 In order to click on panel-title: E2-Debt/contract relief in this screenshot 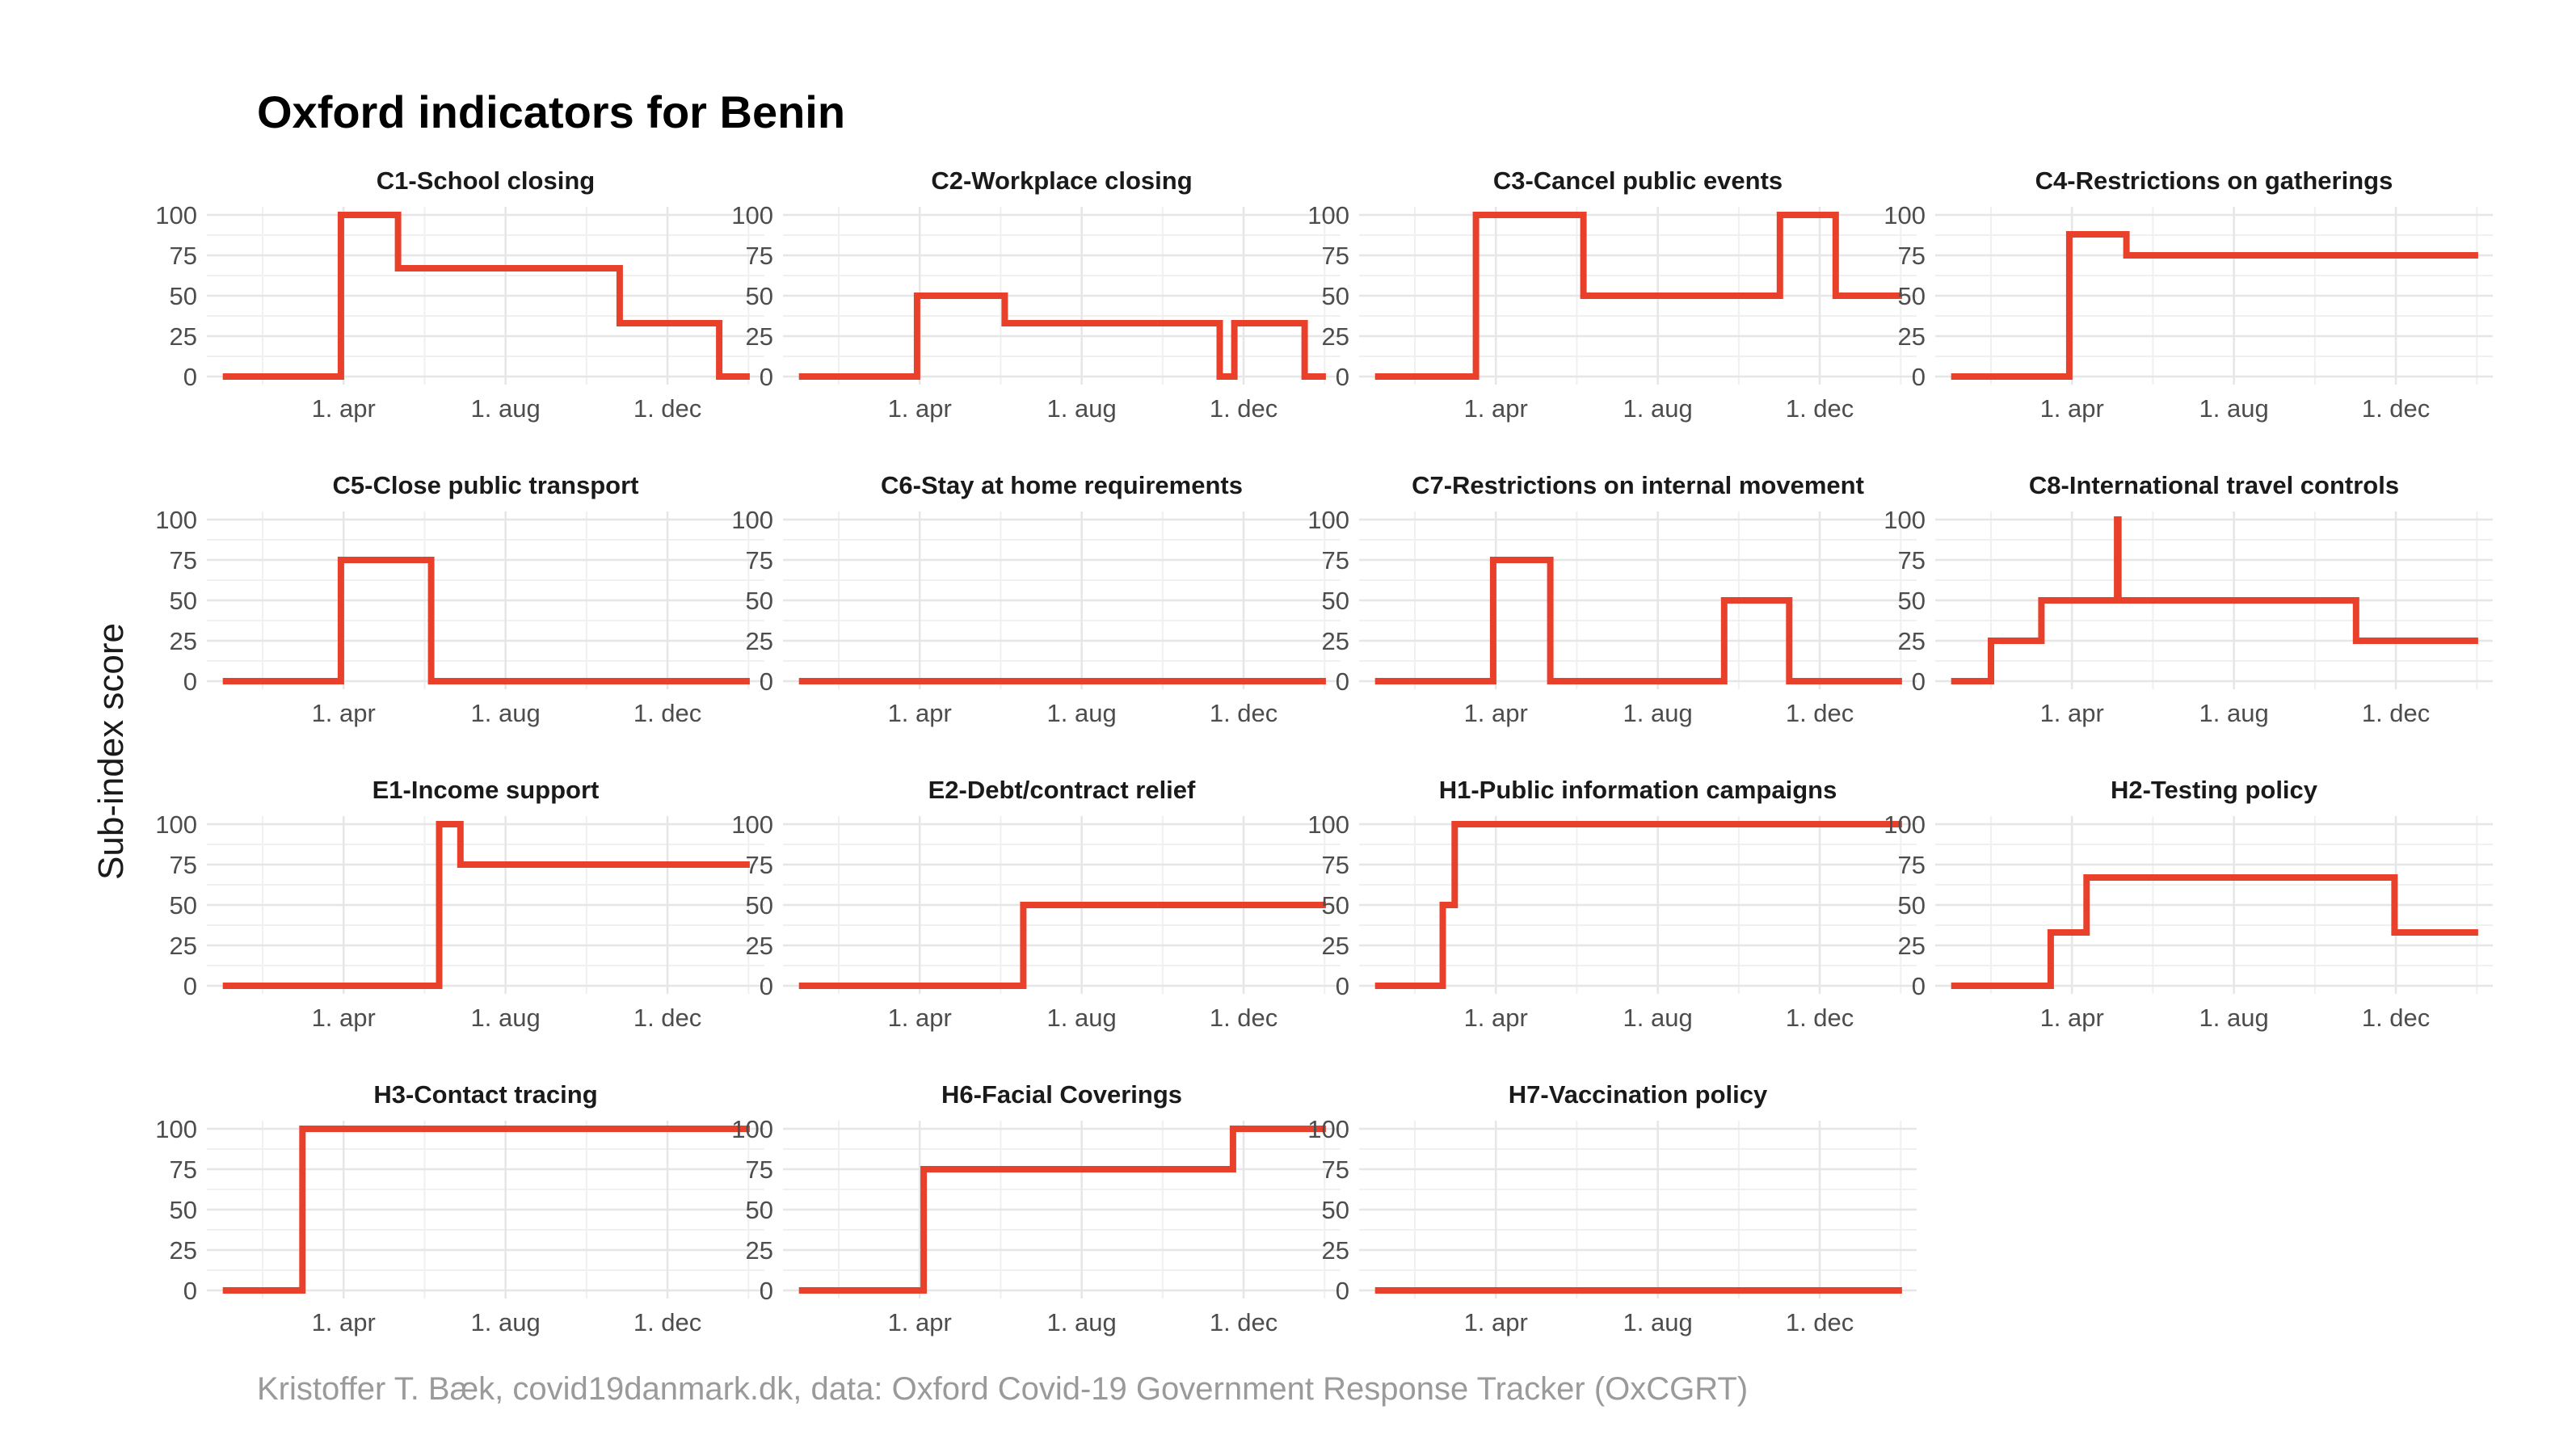, I will do `click(1062, 790)`.